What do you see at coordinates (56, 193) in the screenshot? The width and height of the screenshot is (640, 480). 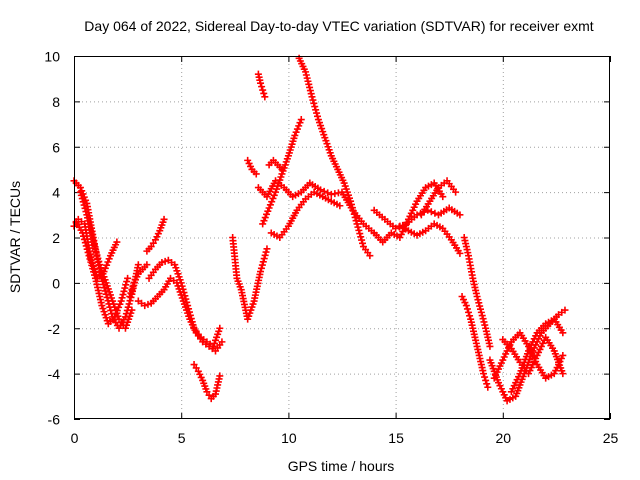 I see `y-tick-label: 4` at bounding box center [56, 193].